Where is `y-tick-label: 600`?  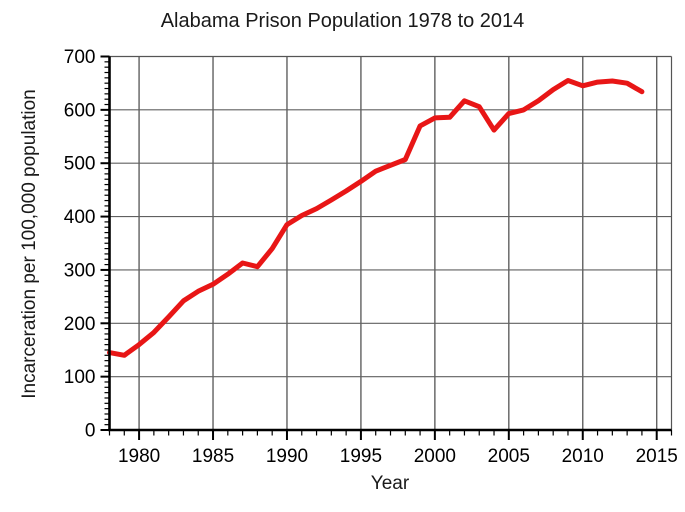
y-tick-label: 600 is located at coordinates (80, 110).